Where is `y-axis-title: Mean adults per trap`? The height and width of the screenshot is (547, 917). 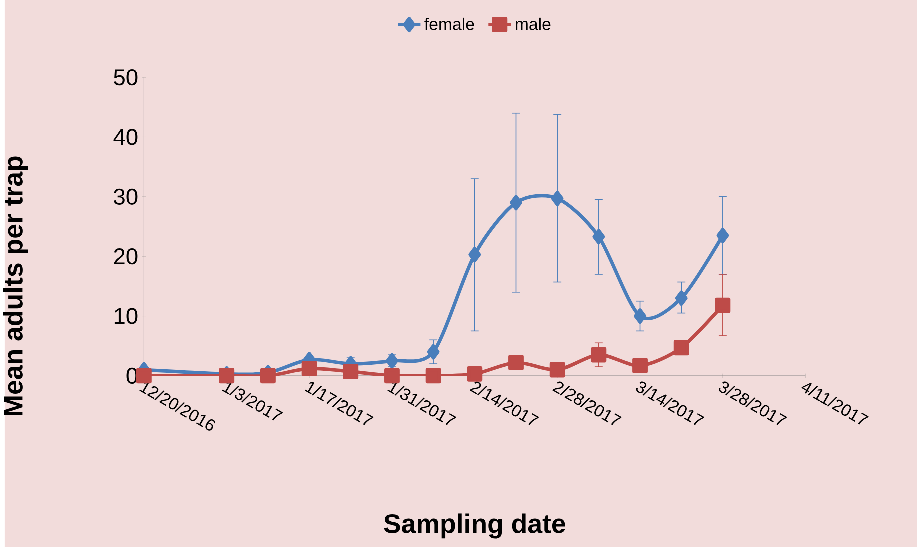
y-axis-title: Mean adults per trap is located at coordinates (15, 286).